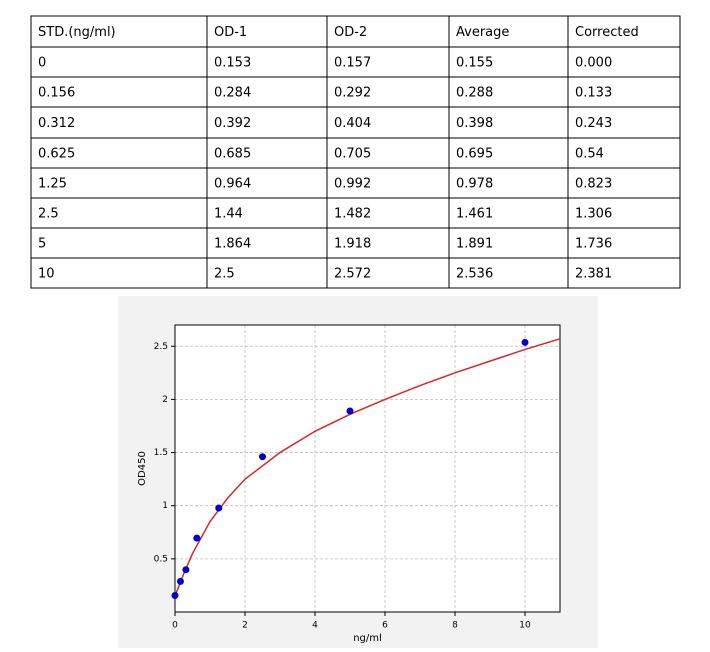 Image resolution: width=710 pixels, height=652 pixels. I want to click on cell-text: 0.992, so click(352, 184).